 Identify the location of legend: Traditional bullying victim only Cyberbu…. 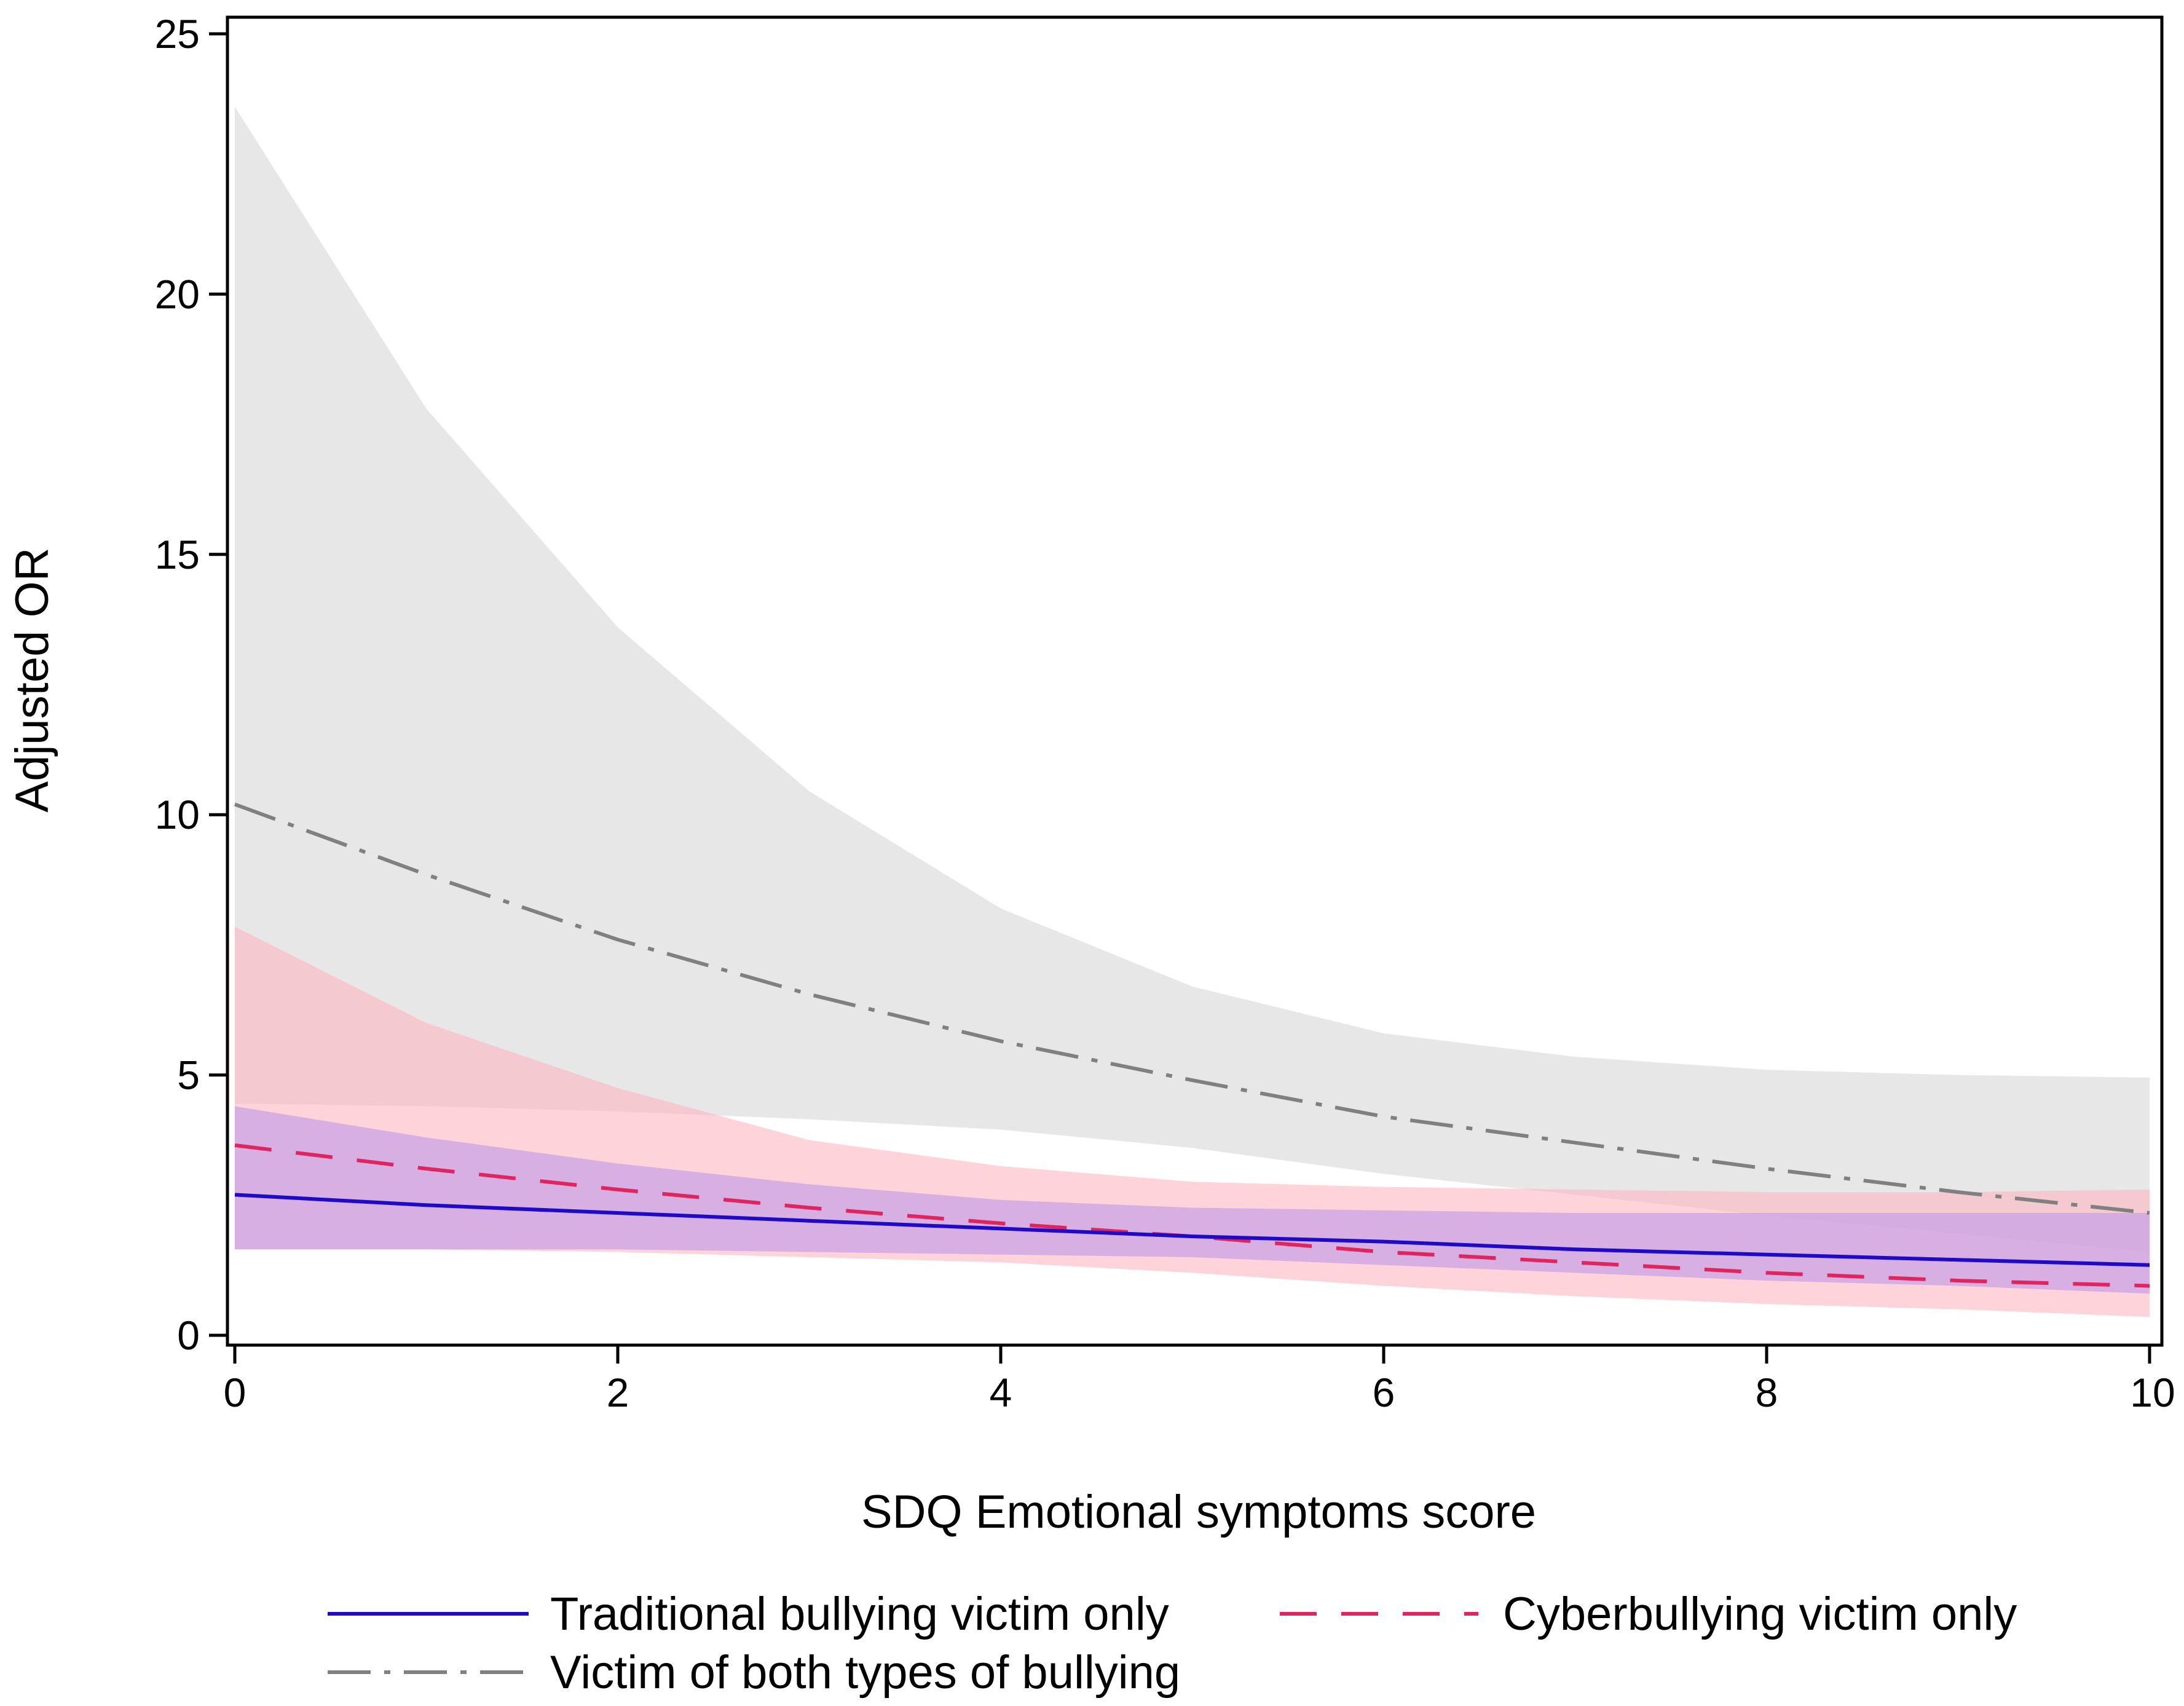
(1172, 1644).